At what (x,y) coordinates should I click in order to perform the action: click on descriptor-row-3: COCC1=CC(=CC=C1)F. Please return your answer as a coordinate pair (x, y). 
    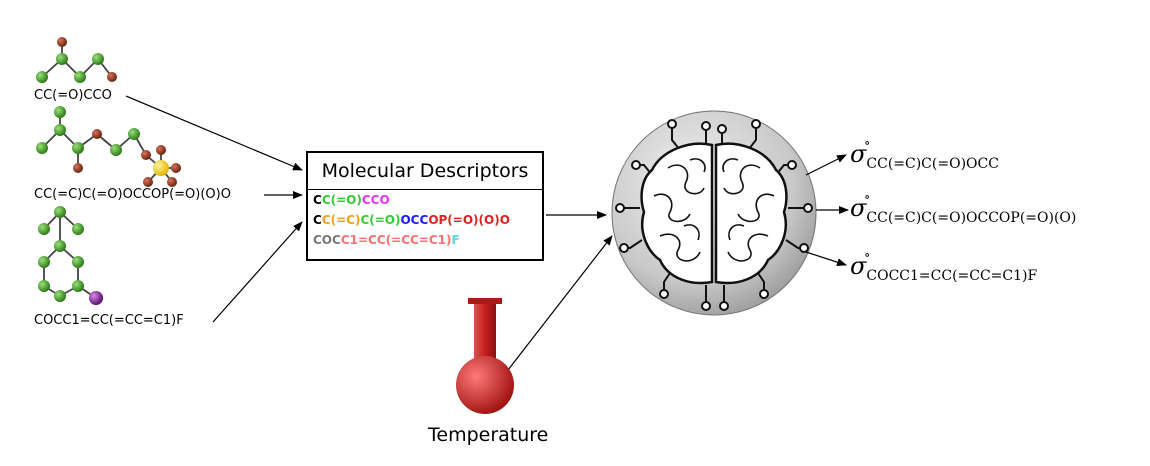
    Looking at the image, I should click on (425, 240).